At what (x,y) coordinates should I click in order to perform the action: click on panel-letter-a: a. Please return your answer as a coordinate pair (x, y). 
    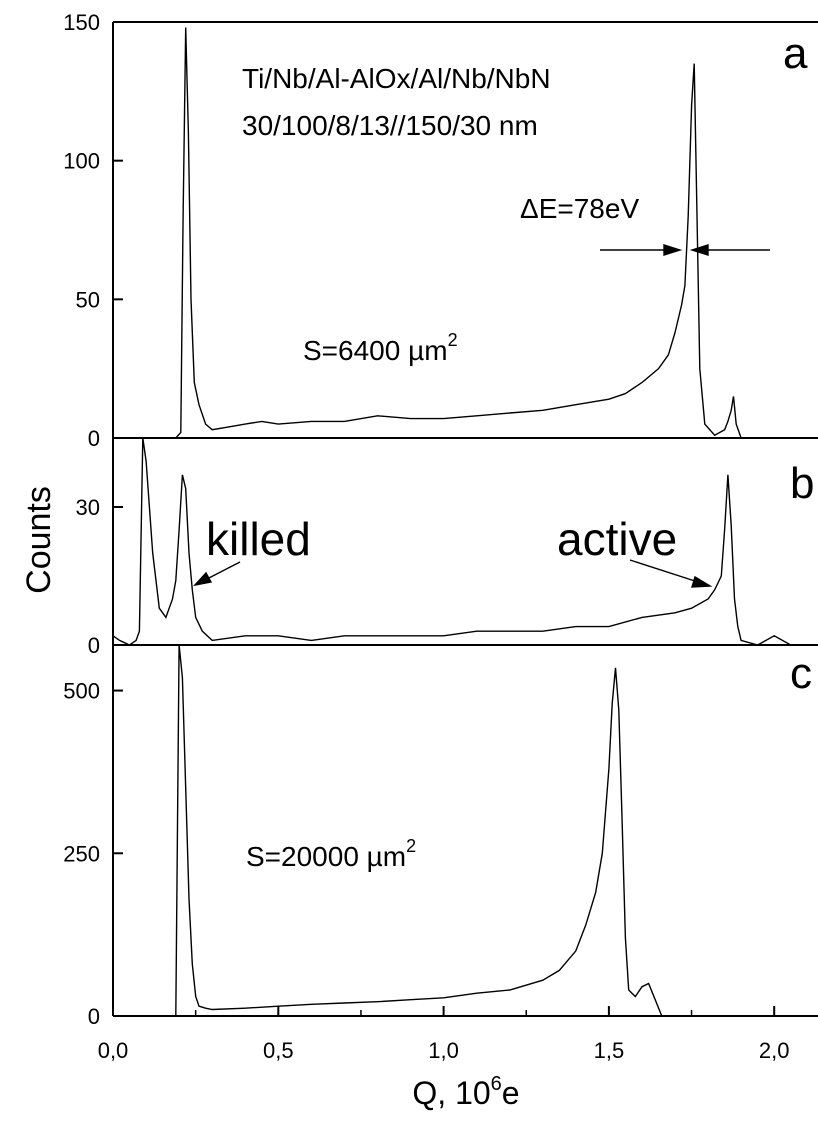
    Looking at the image, I should click on (795, 53).